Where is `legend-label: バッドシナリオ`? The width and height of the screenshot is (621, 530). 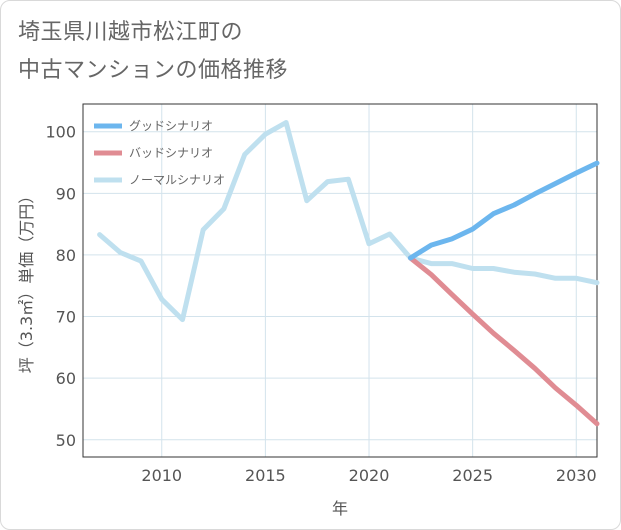
legend-label: バッドシナリオ is located at coordinates (171, 153).